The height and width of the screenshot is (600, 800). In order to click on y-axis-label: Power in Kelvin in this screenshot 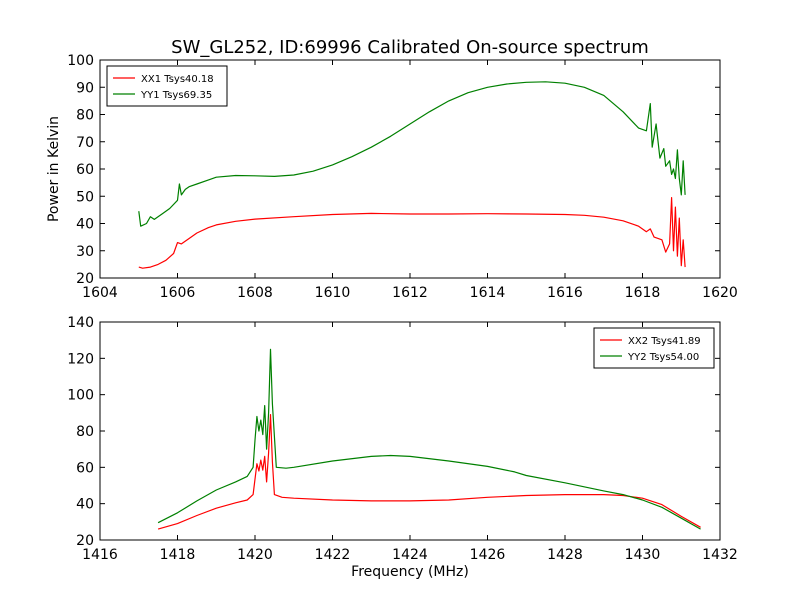, I will do `click(54, 169)`.